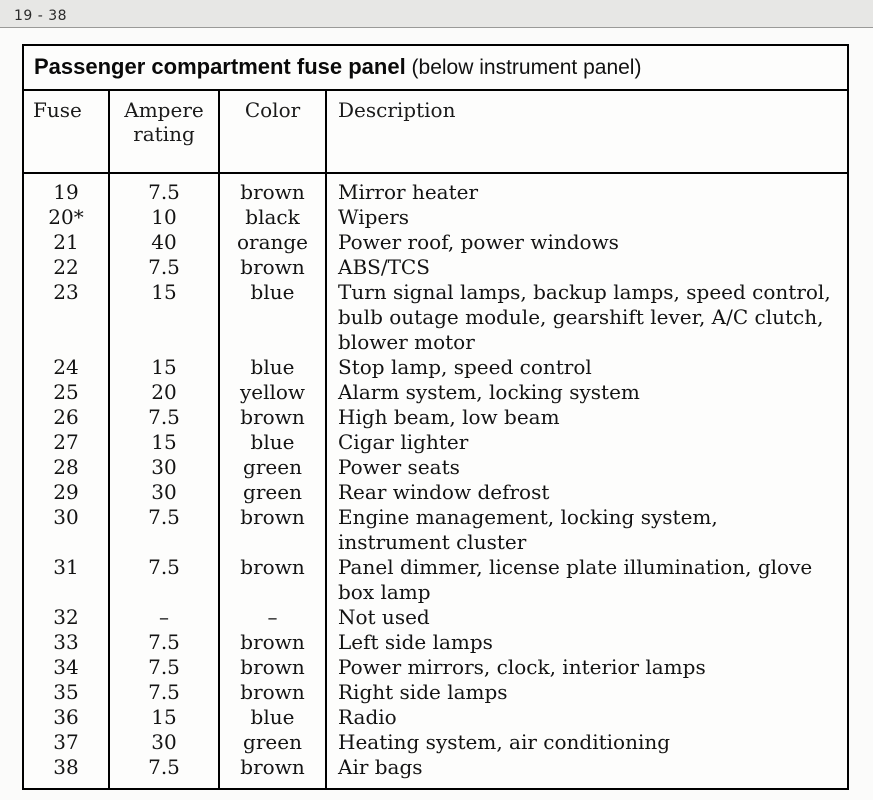  I want to click on description-cell: Air bags, so click(380, 767).